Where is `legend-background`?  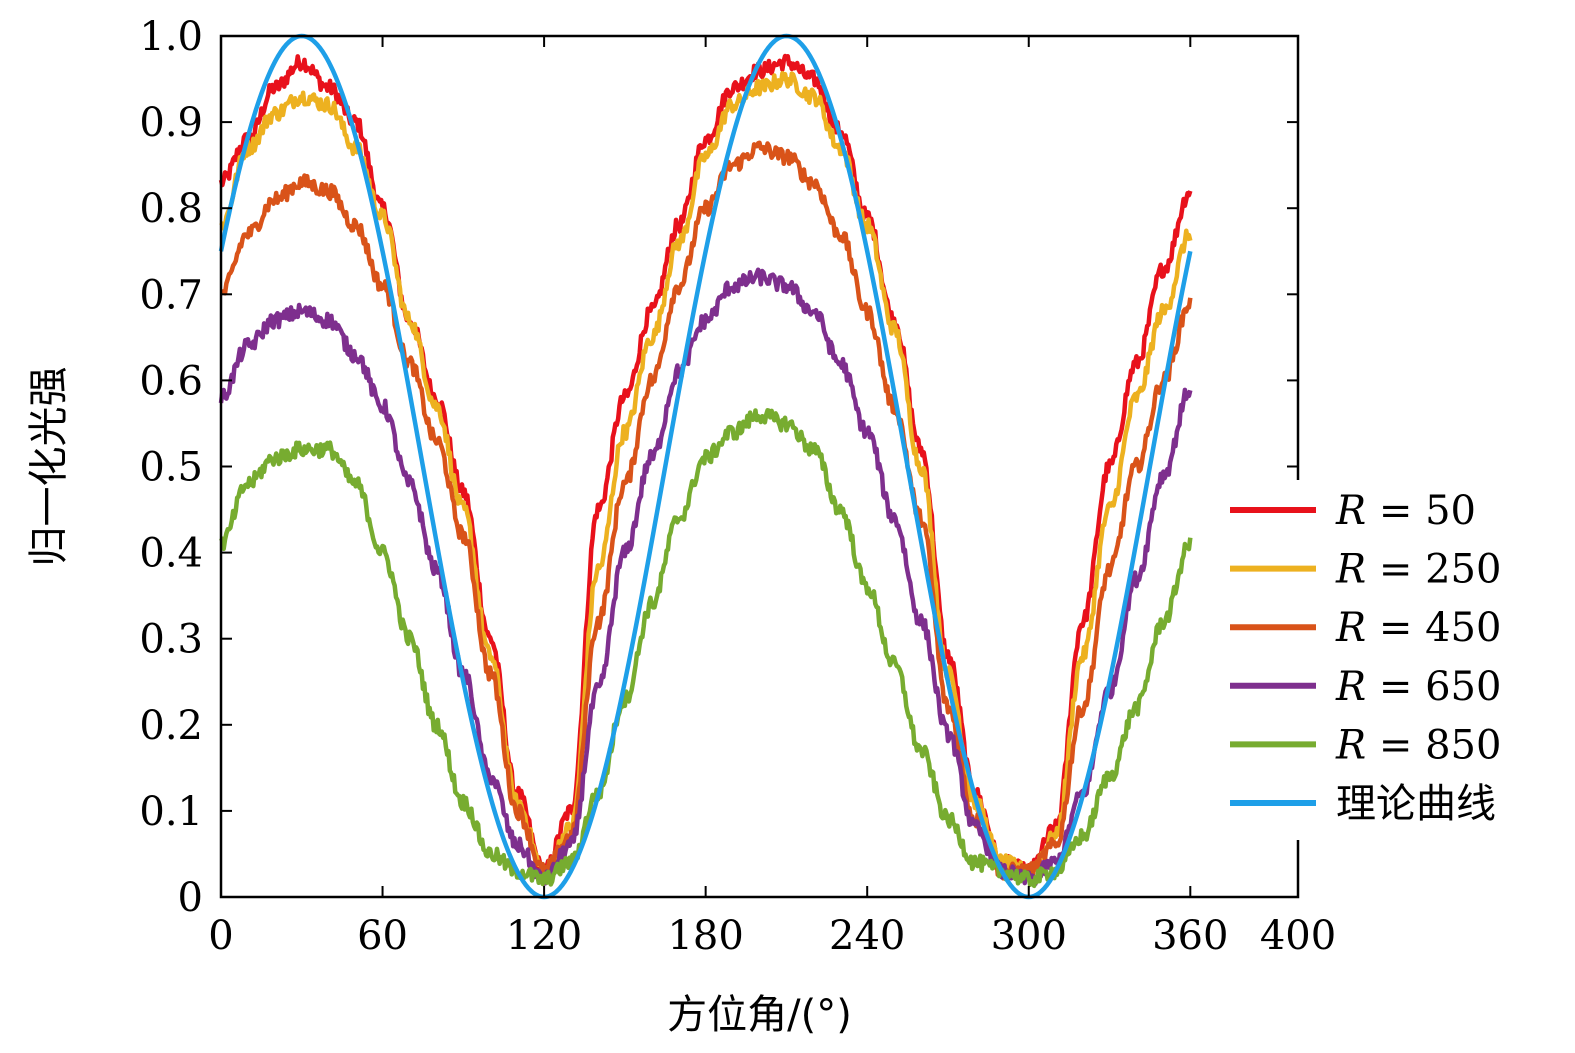
legend-background is located at coordinates (1390, 660).